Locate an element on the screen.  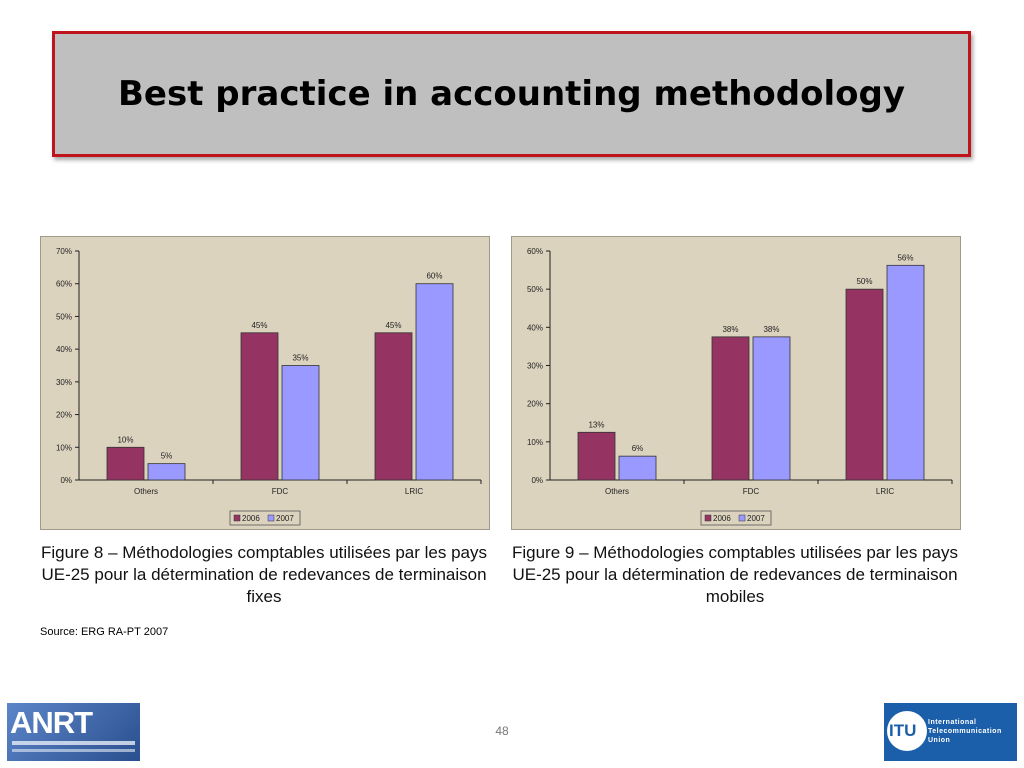
data-label: 35% is located at coordinates (300, 358).